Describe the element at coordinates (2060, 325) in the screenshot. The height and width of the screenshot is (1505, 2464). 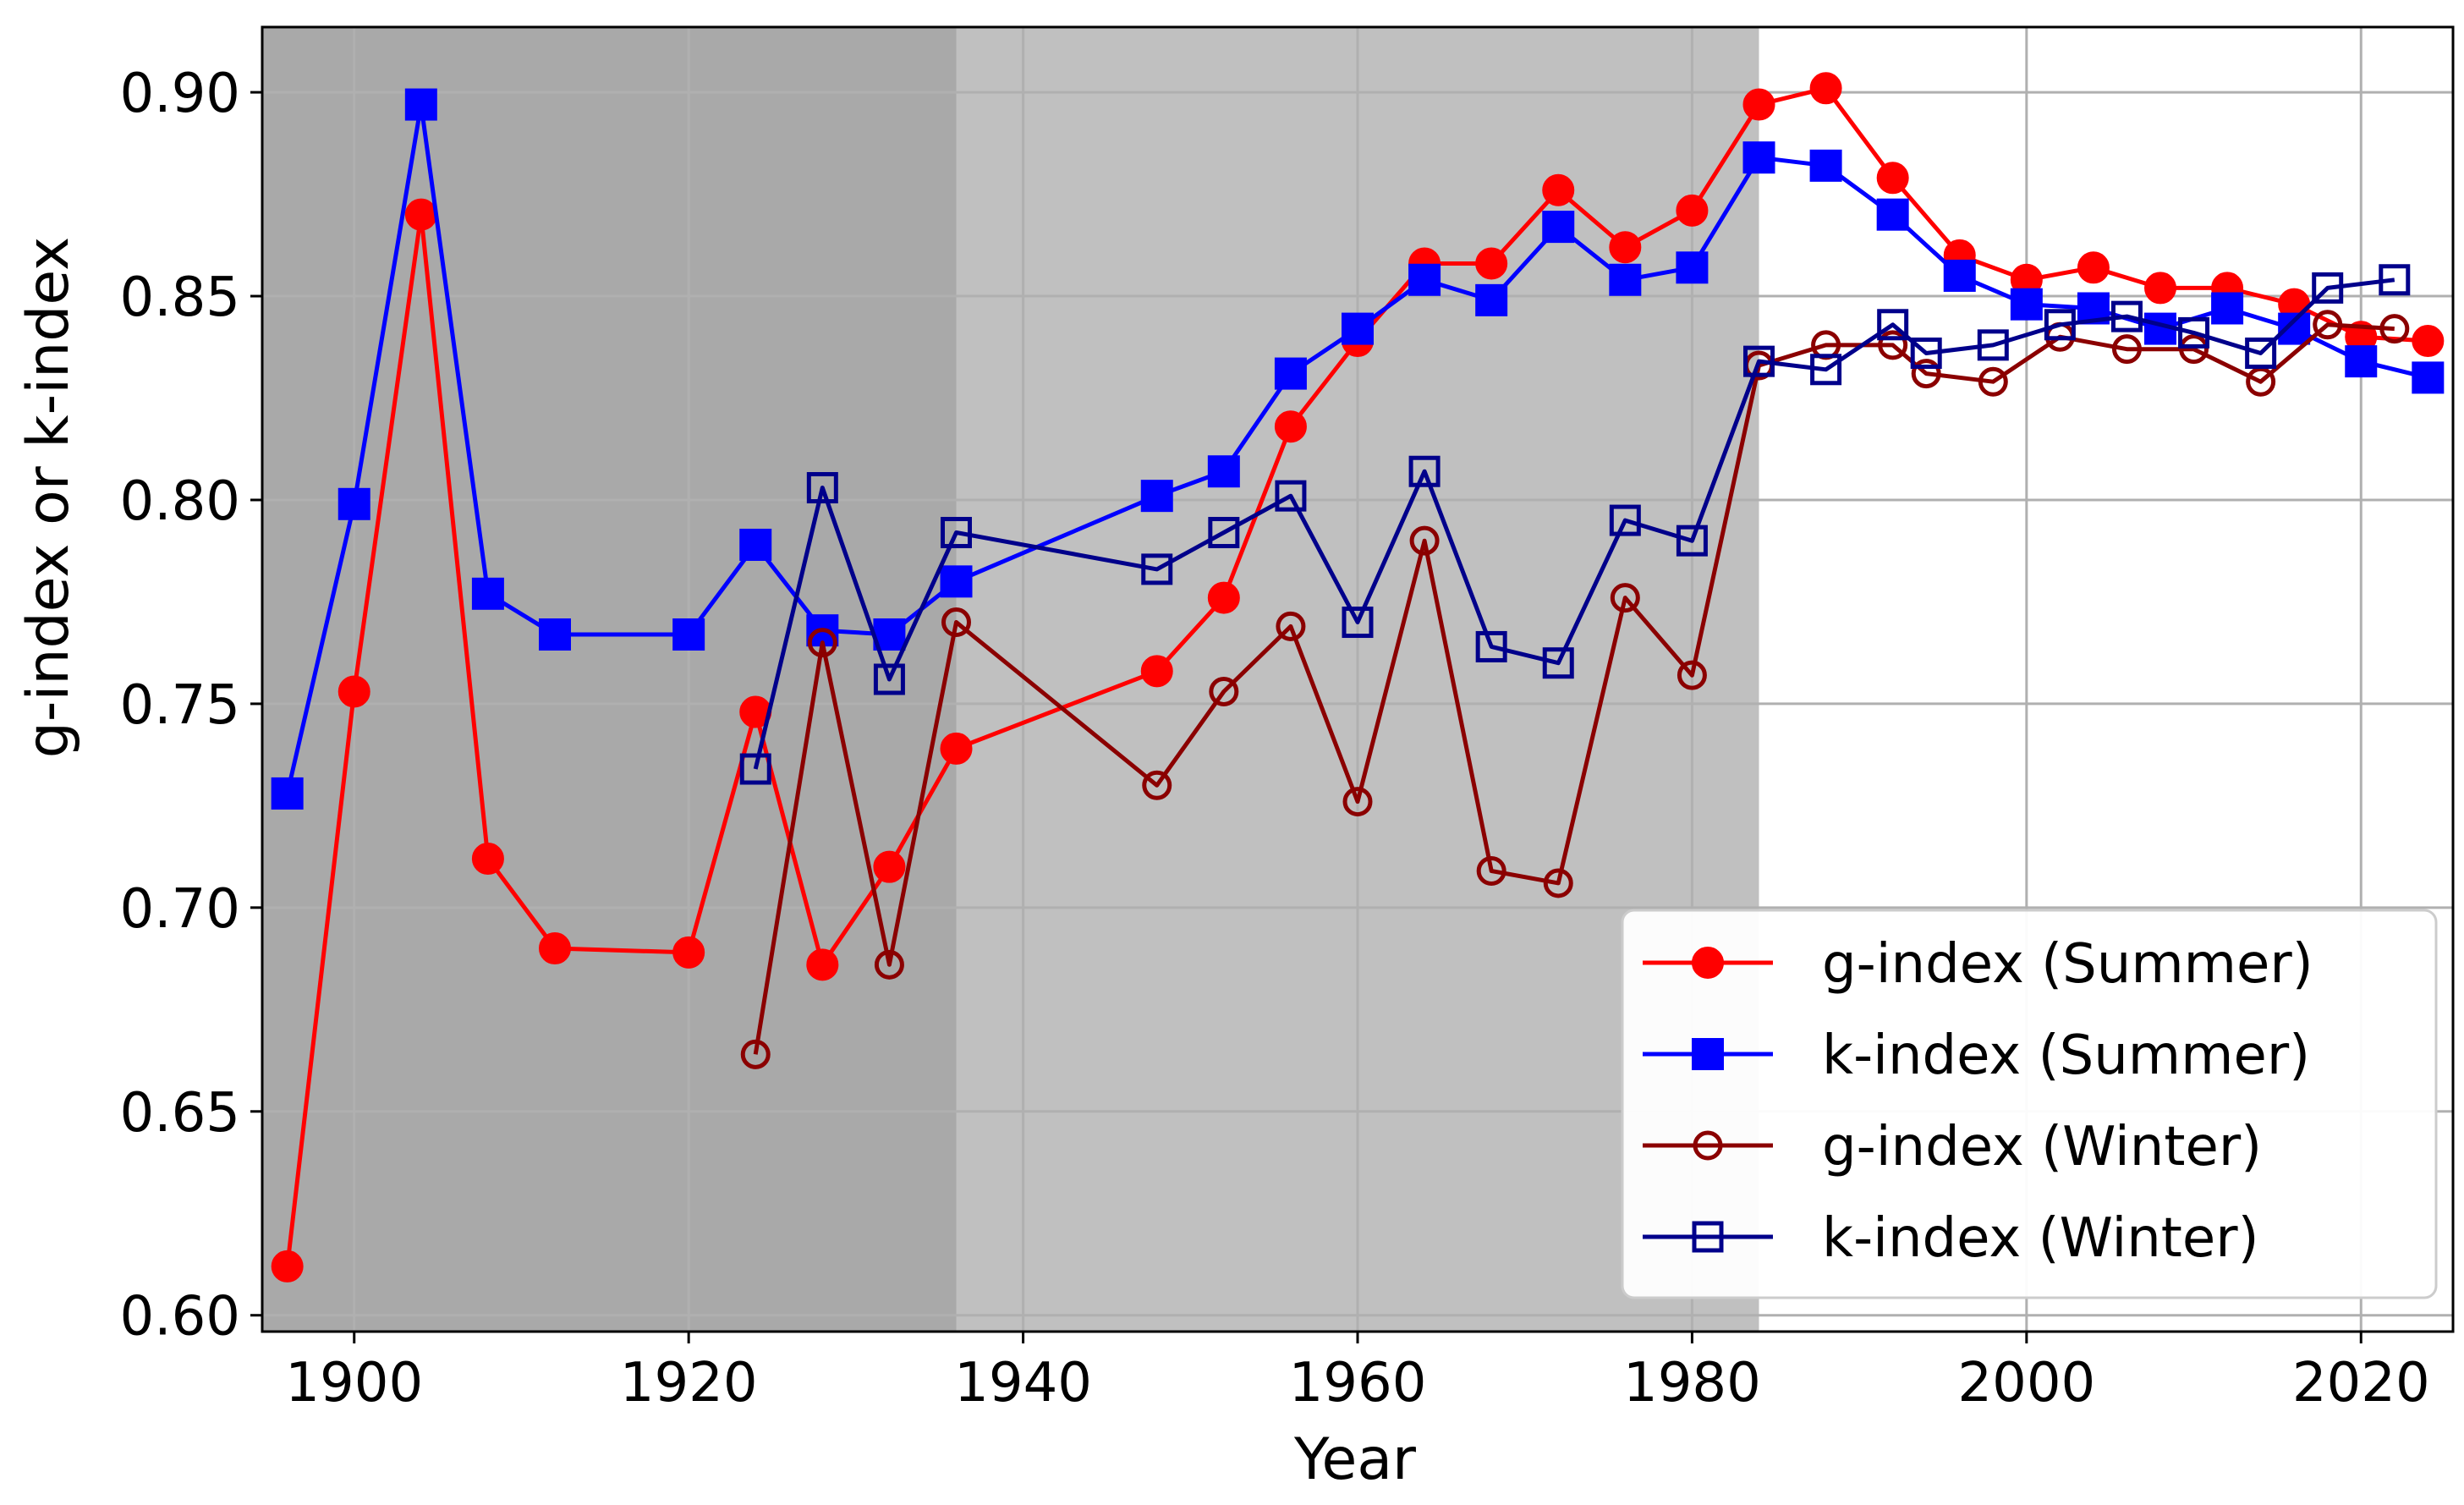
I see `data-point-k-index-winter-2002` at that location.